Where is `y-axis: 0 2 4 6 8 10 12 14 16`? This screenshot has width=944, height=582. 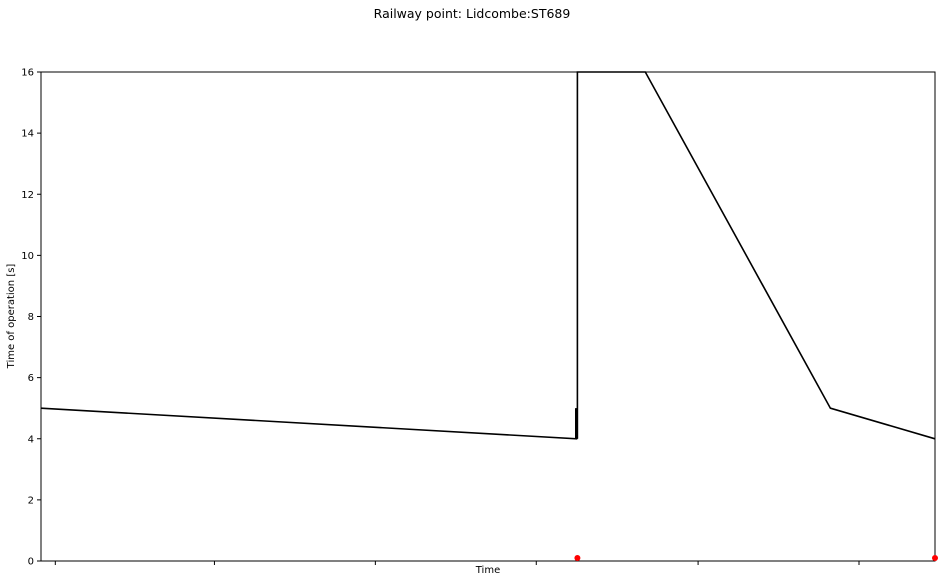 y-axis: 0 2 4 6 8 10 12 14 16 is located at coordinates (31, 318).